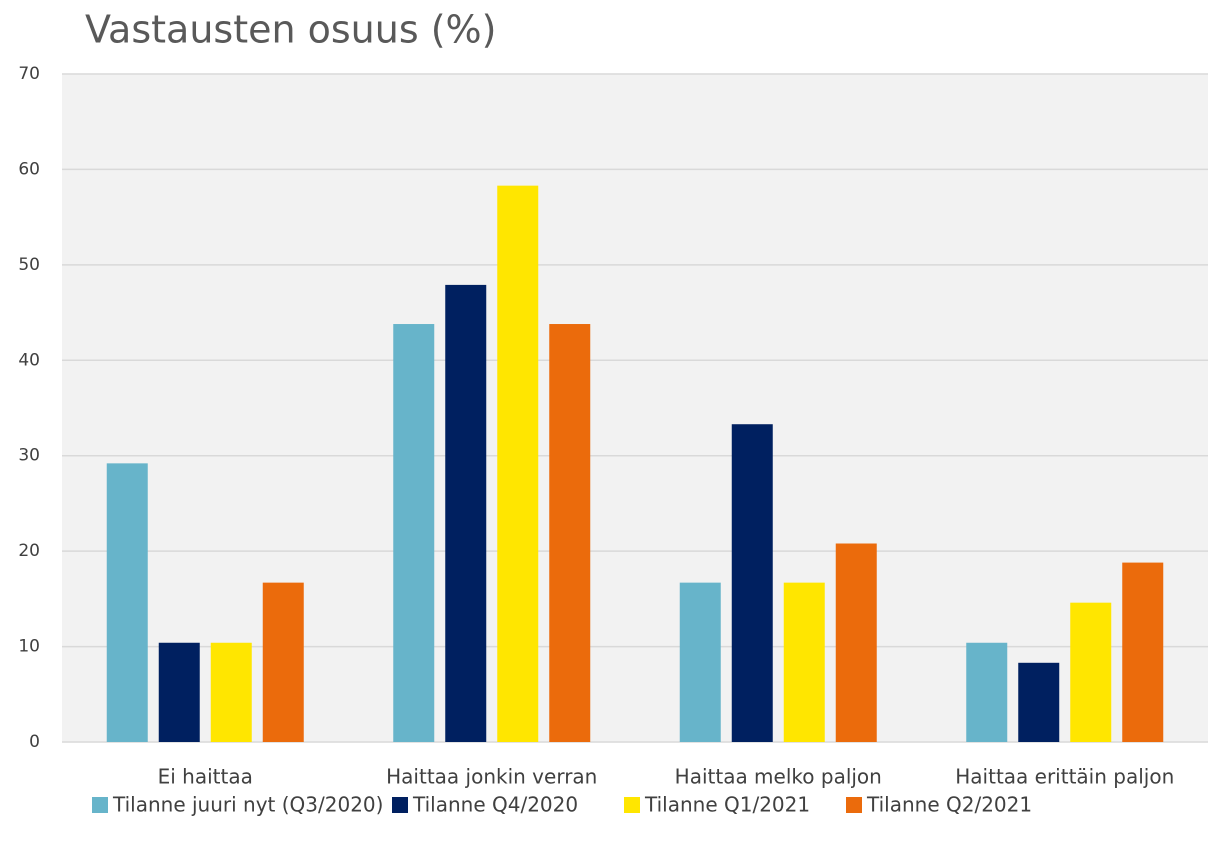  Describe the element at coordinates (34, 742) in the screenshot. I see `y-tick-label: 0` at that location.